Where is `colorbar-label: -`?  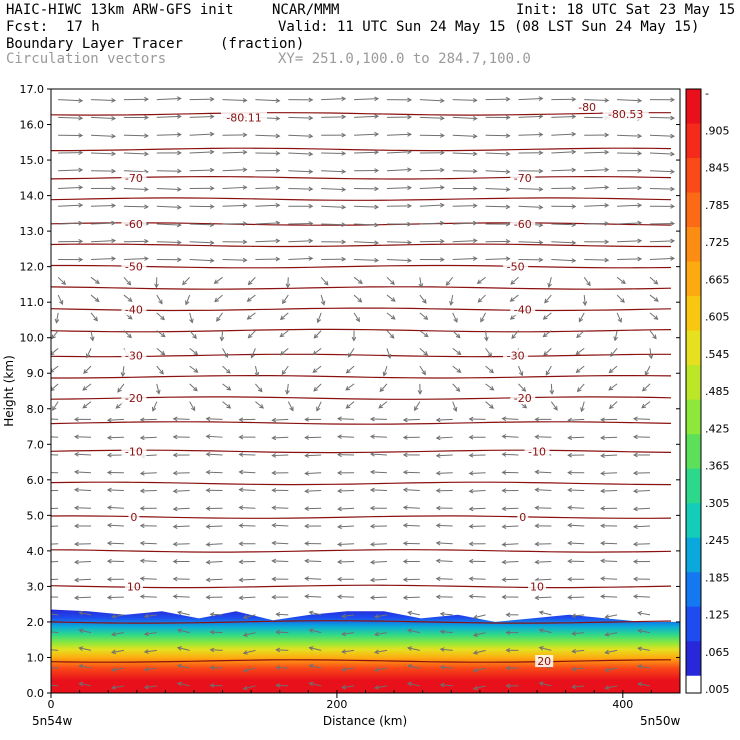 colorbar-label: - is located at coordinates (707, 93).